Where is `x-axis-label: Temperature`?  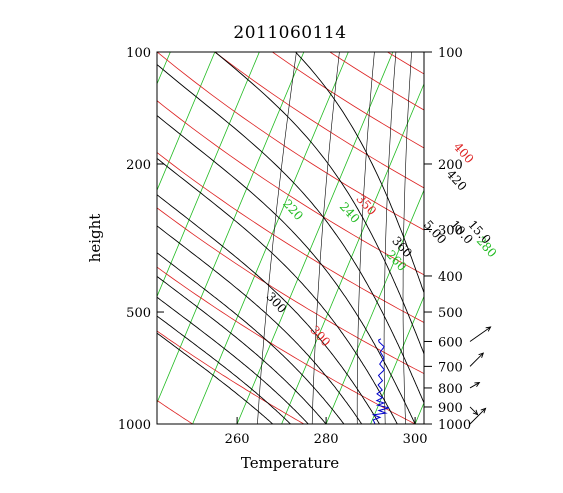
x-axis-label: Temperature is located at coordinates (290, 463).